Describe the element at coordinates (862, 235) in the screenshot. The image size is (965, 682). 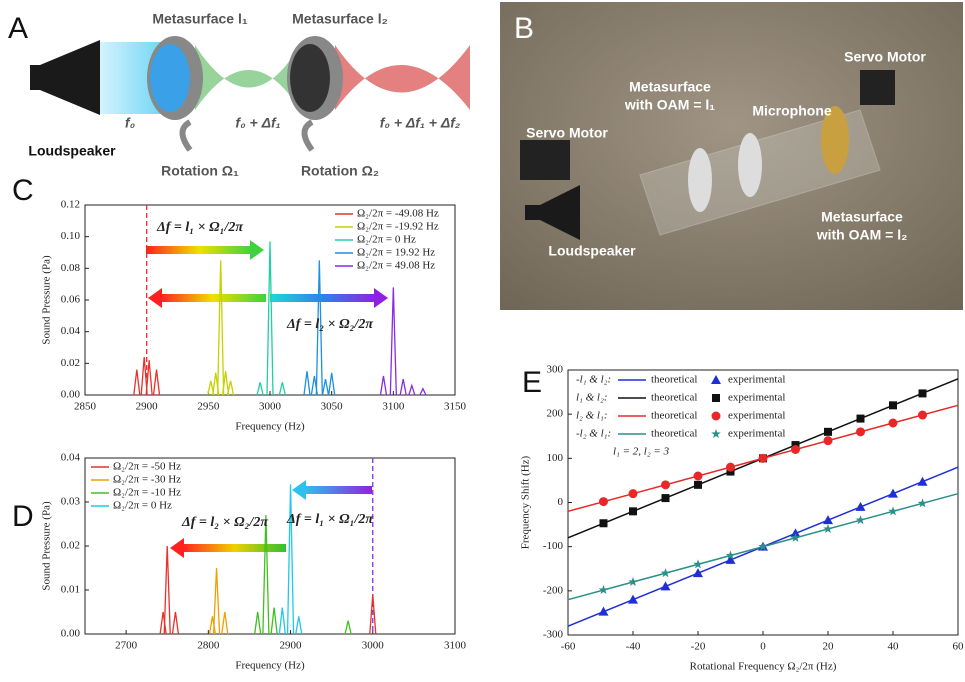
I see `label: with OAM = l₂` at that location.